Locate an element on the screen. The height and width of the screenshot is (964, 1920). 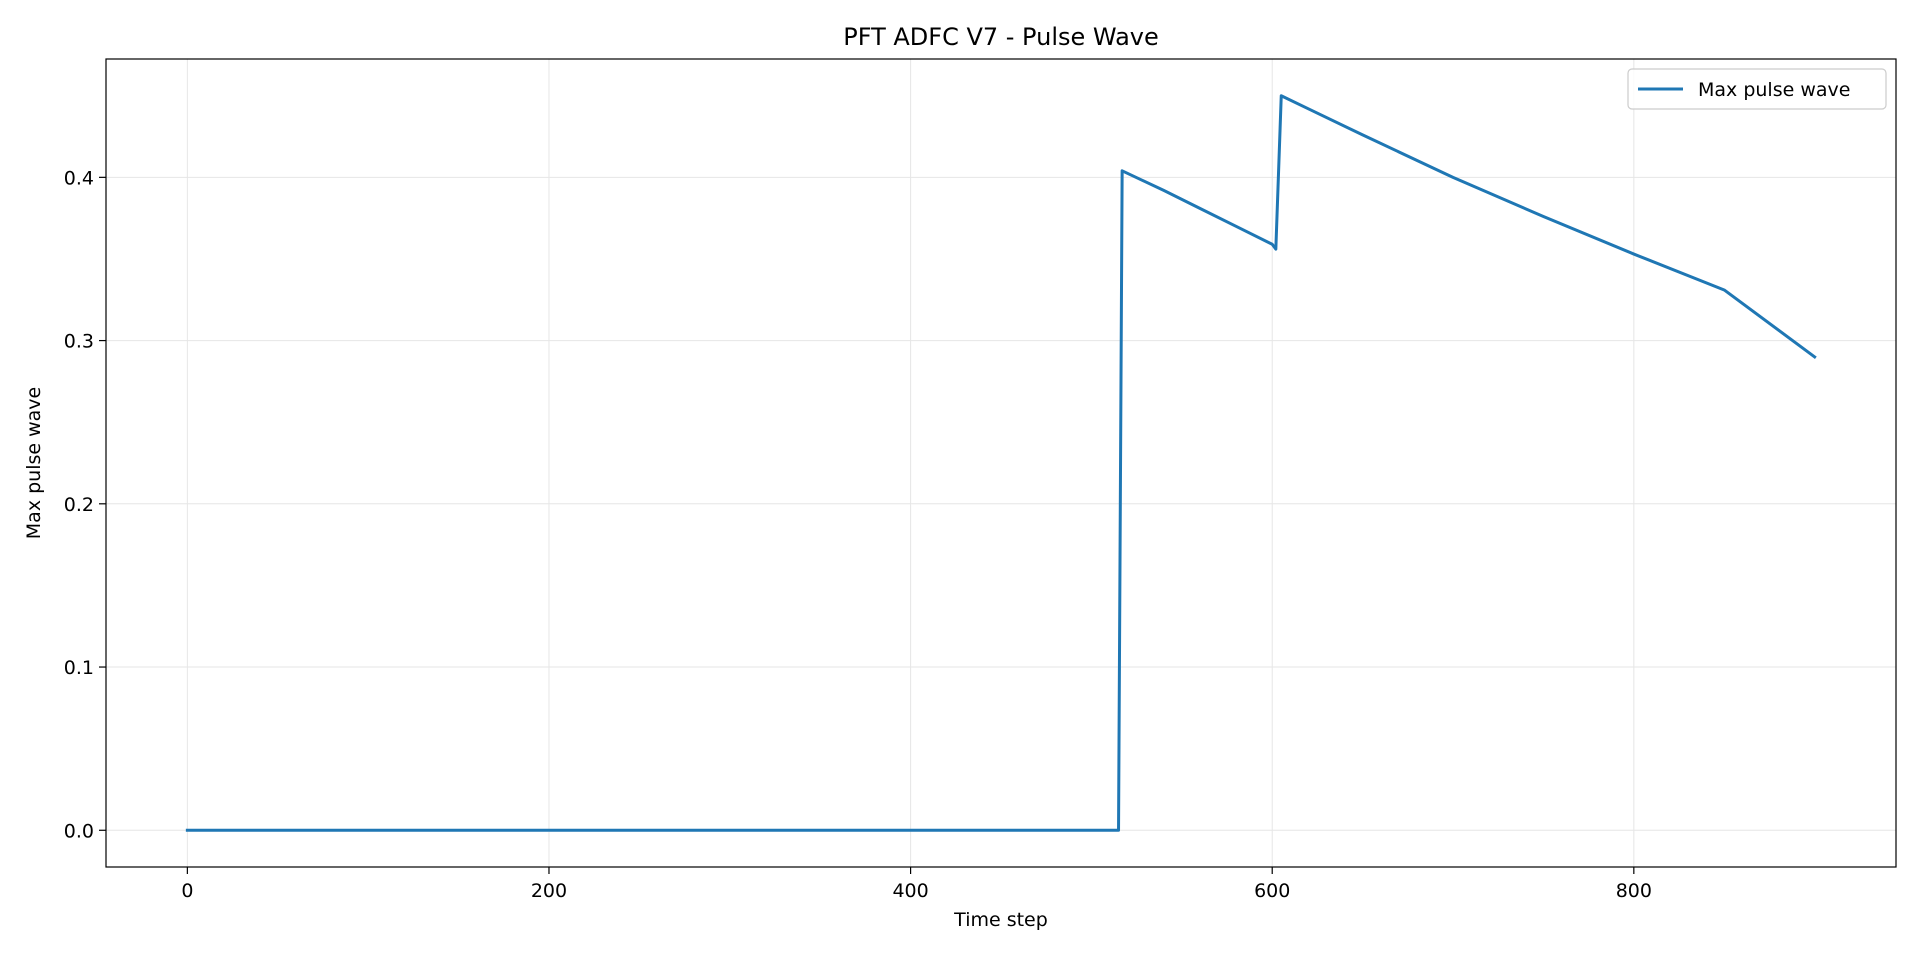
y-tick-label: 0.3 is located at coordinates (79, 342).